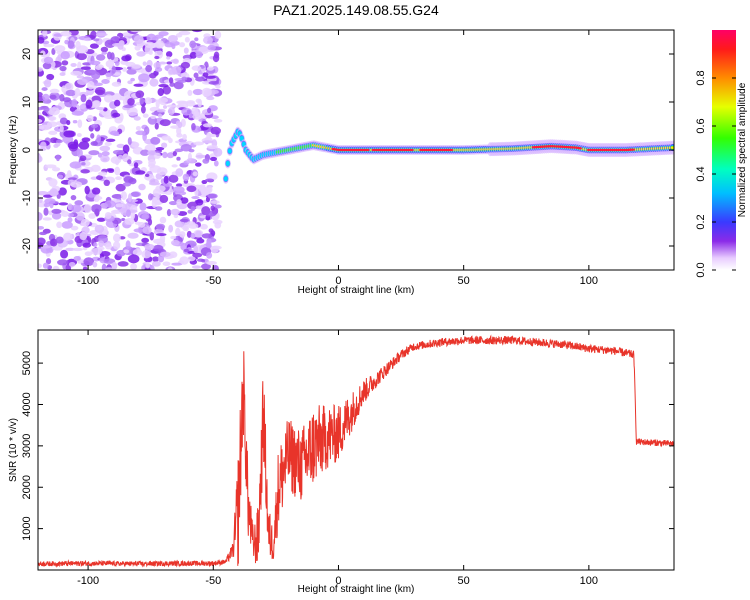 The width and height of the screenshot is (750, 600). What do you see at coordinates (464, 581) in the screenshot?
I see `snr-x-tick-label: 50` at bounding box center [464, 581].